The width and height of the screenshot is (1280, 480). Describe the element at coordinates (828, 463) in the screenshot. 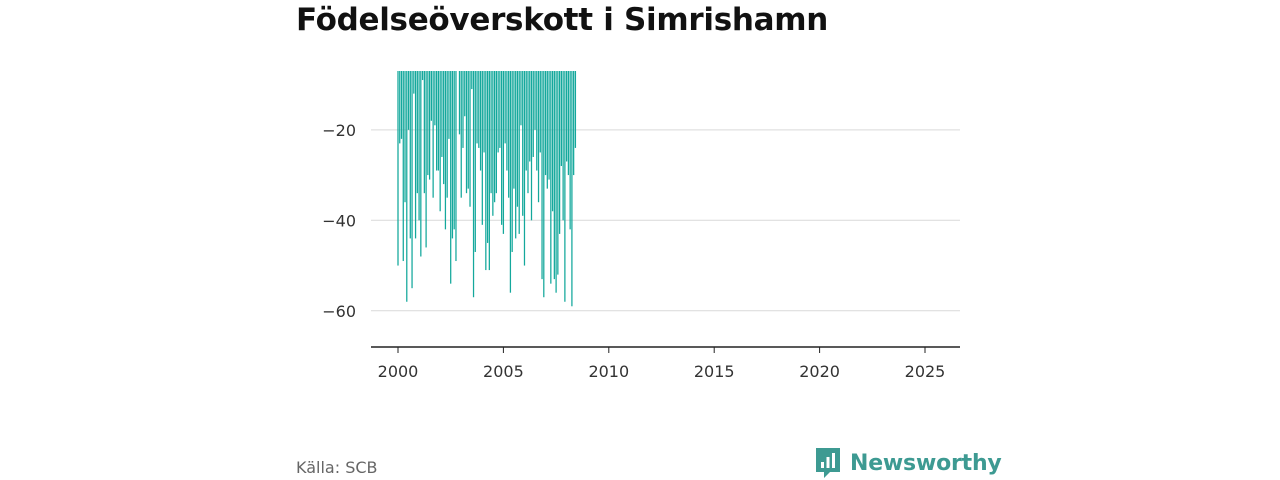

I see `newsworthy-logo-icon` at that location.